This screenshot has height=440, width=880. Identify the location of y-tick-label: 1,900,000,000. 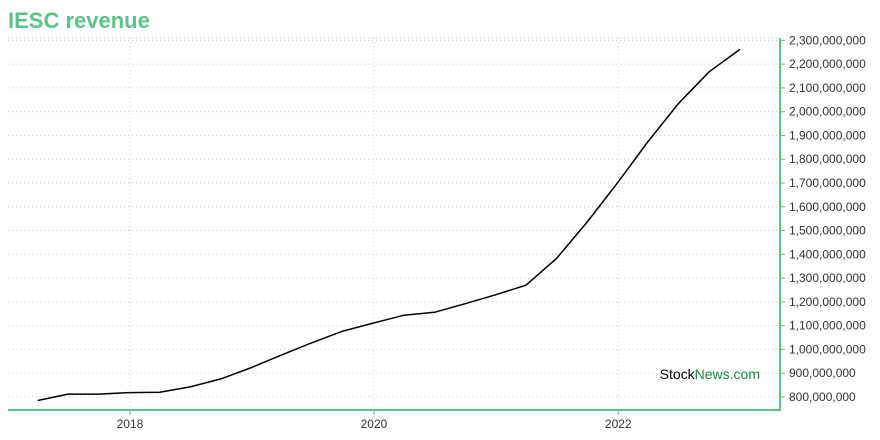
(827, 135).